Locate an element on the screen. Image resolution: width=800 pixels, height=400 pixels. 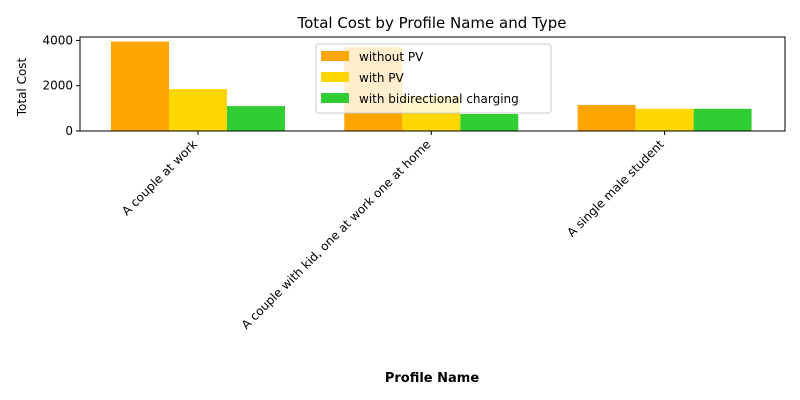
x-axis-label: Profile Name is located at coordinates (432, 378).